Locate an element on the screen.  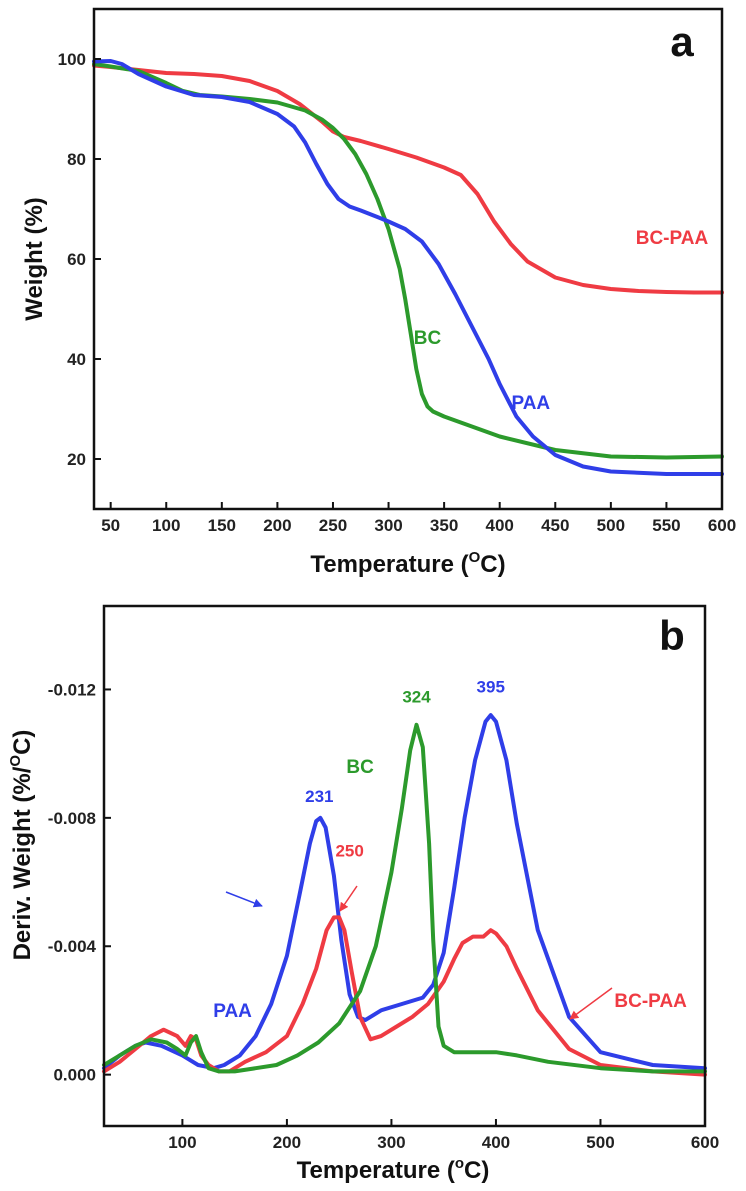
panel-a-y-tick-label: 100 is located at coordinates (72, 59).